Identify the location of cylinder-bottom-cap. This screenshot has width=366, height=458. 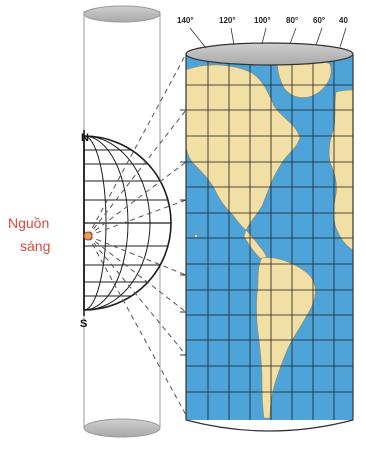
(122, 428).